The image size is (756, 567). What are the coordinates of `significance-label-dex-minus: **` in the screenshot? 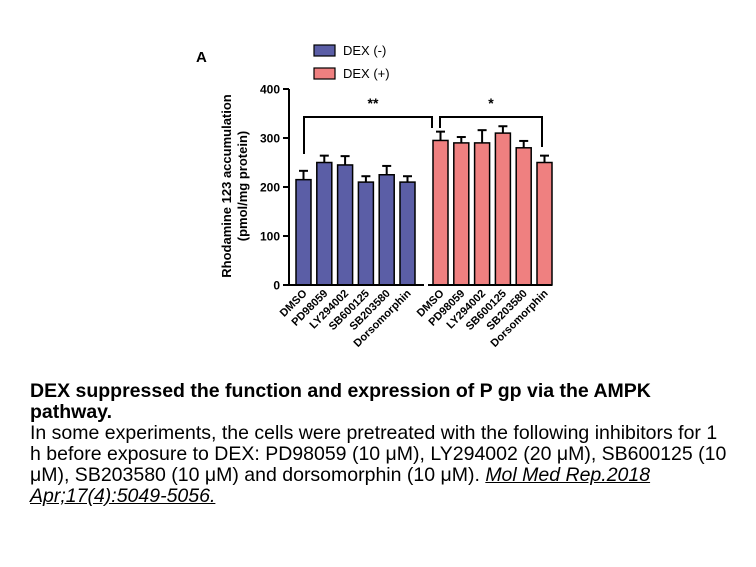 It's located at (373, 103).